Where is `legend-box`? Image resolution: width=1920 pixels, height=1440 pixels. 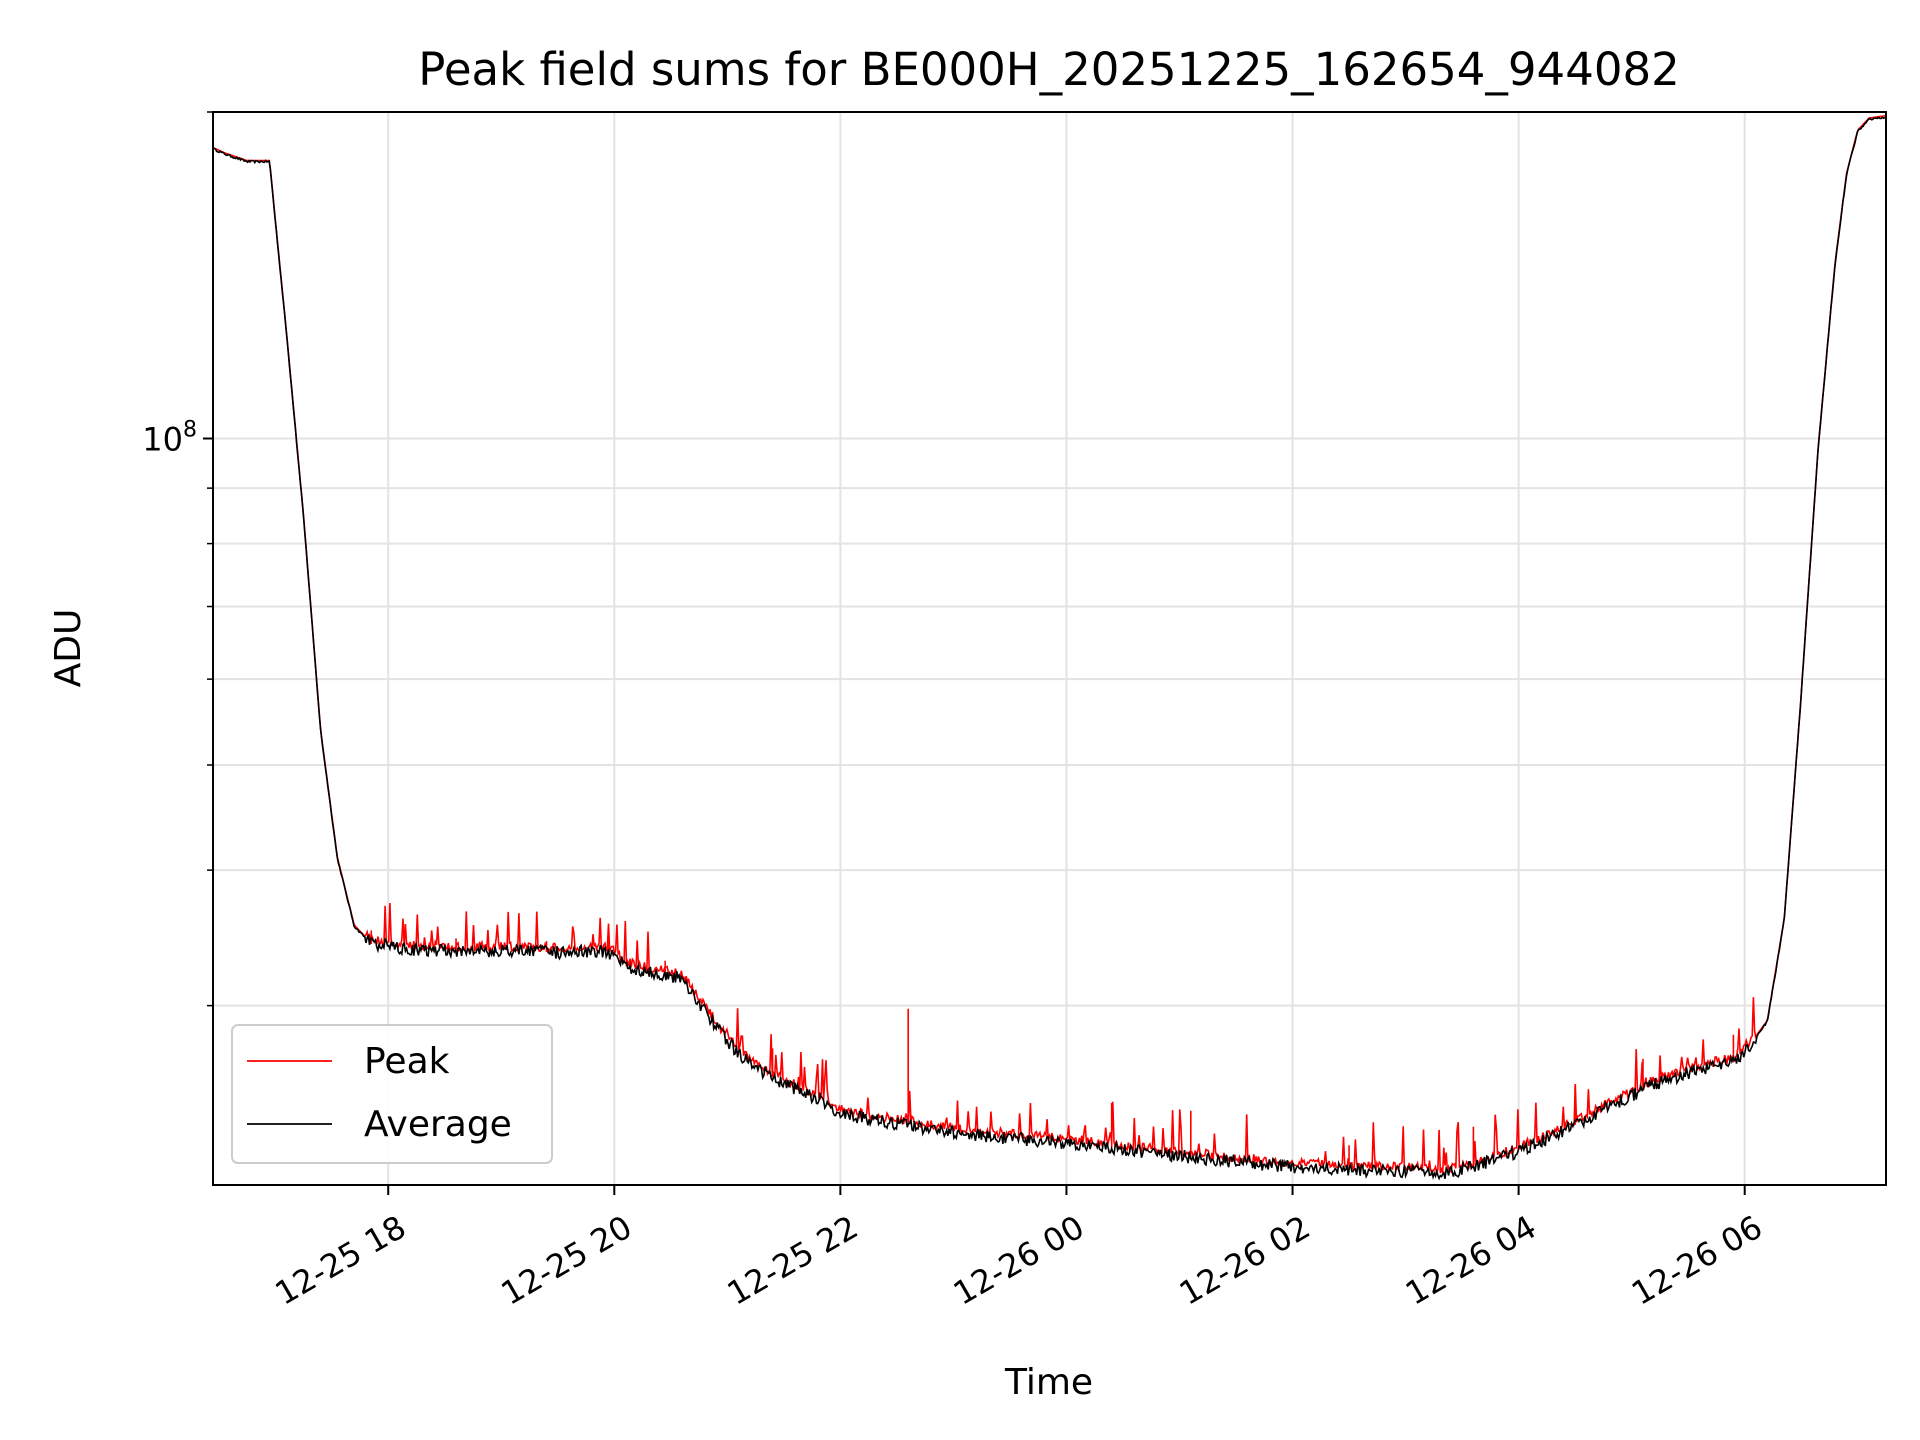
legend-box is located at coordinates (392, 1094).